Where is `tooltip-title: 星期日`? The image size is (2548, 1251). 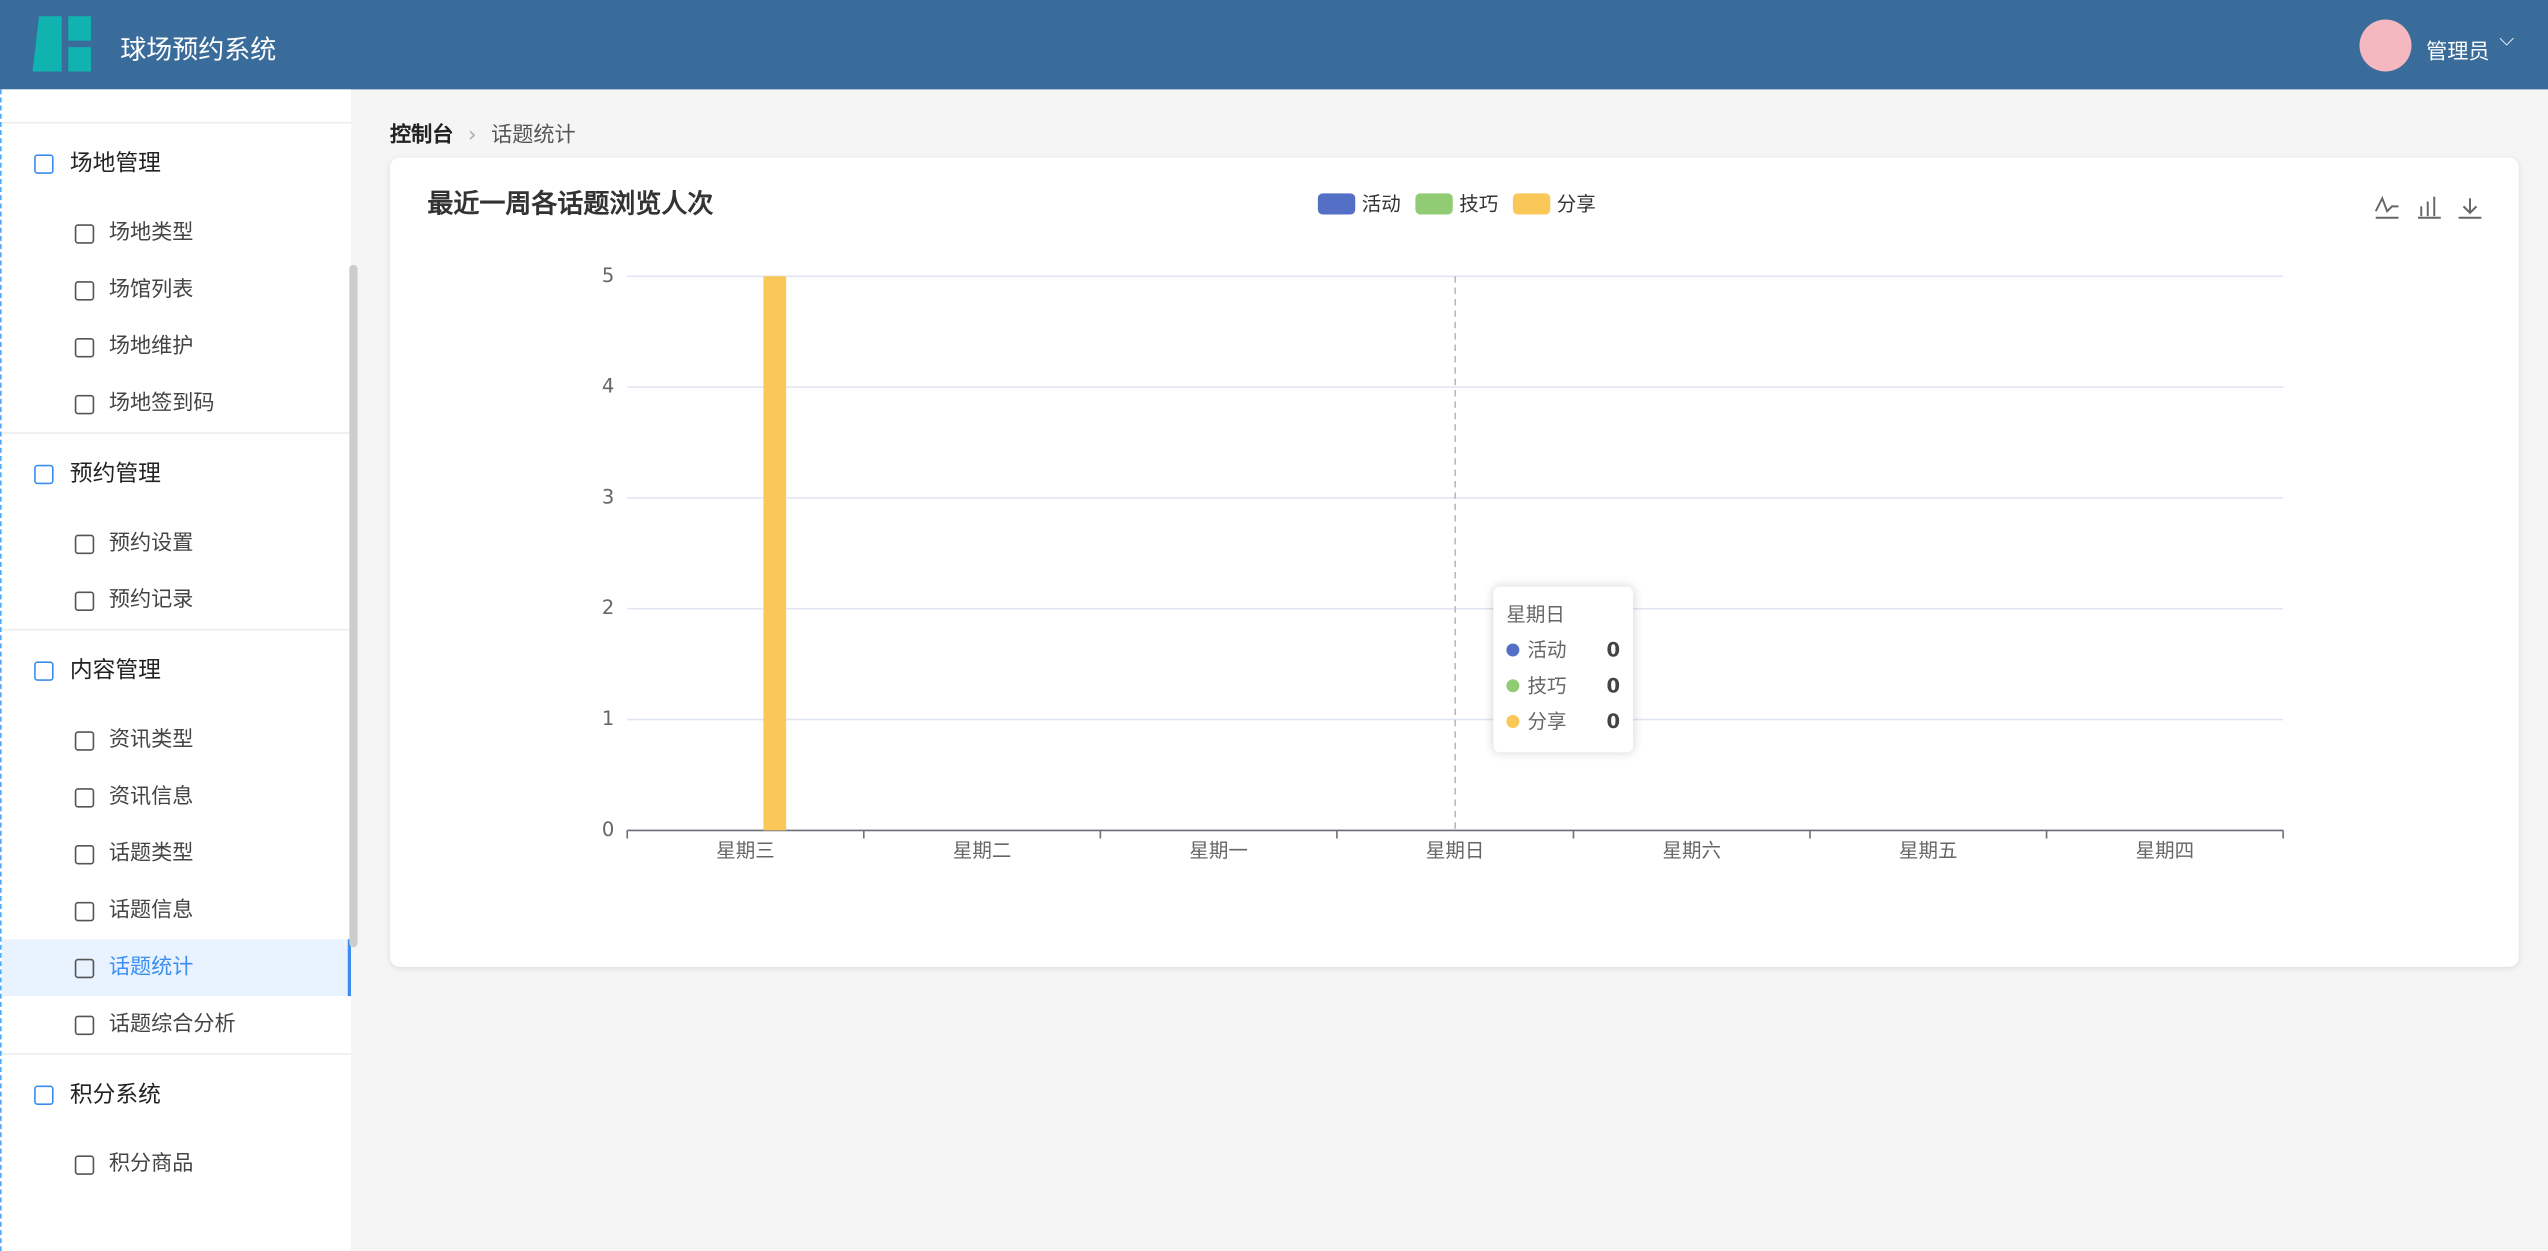 tooltip-title: 星期日 is located at coordinates (1535, 614).